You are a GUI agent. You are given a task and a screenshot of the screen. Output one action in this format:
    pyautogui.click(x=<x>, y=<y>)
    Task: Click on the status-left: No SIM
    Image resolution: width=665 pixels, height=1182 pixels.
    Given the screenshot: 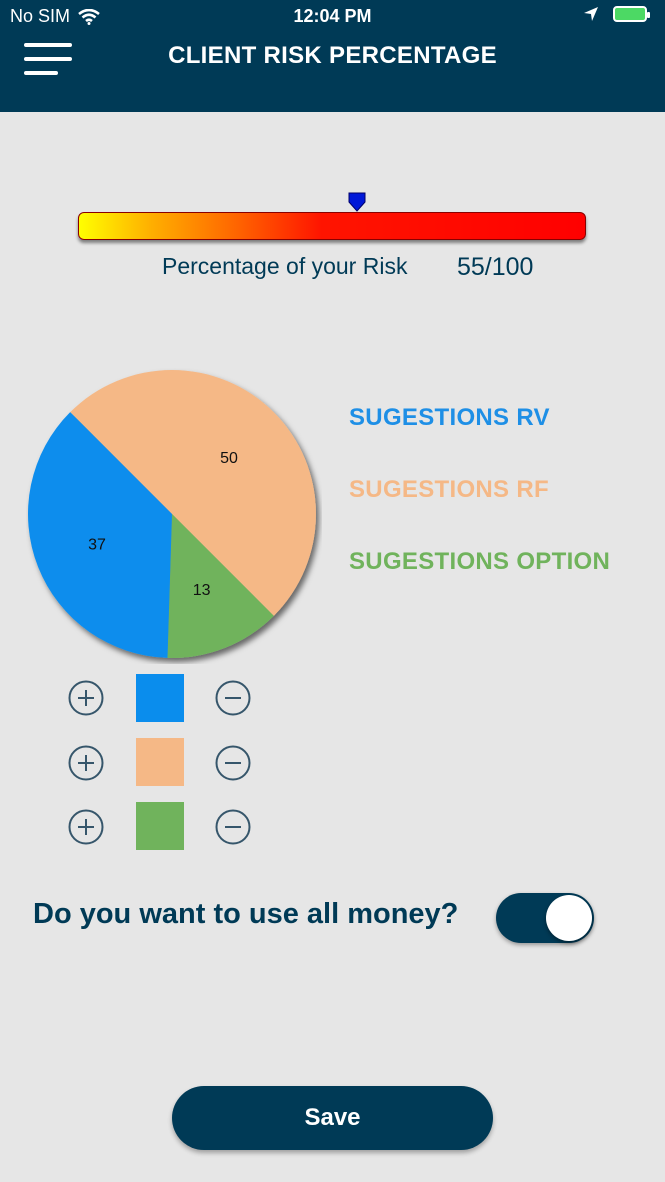 What is the action you would take?
    pyautogui.click(x=55, y=16)
    